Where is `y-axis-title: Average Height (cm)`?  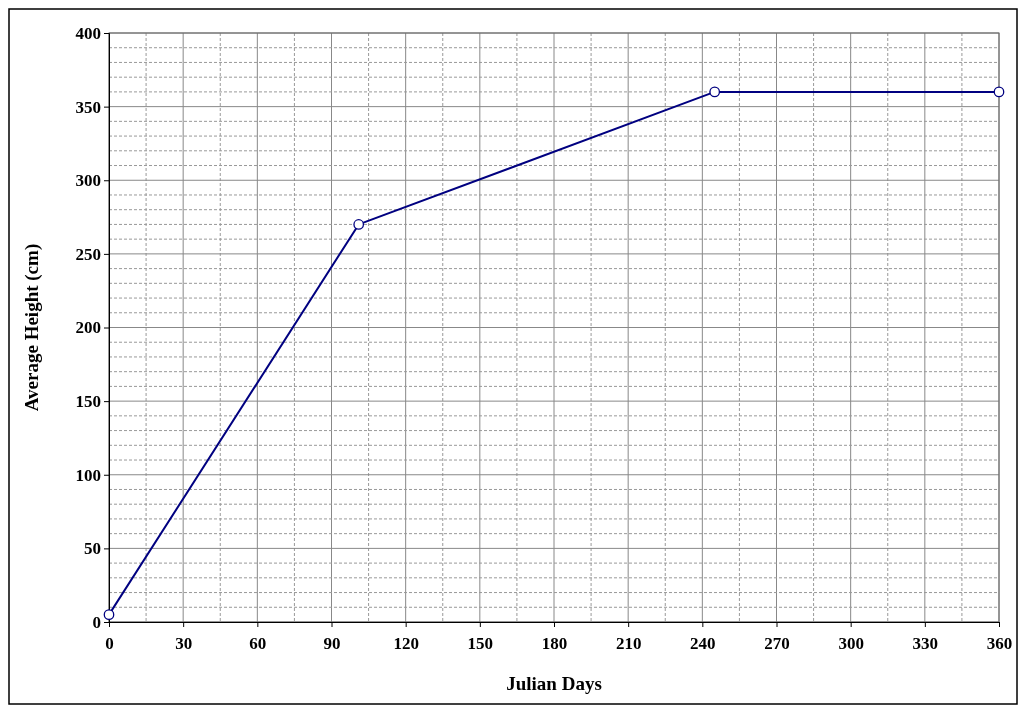
y-axis-title: Average Height (cm) is located at coordinates (32, 327).